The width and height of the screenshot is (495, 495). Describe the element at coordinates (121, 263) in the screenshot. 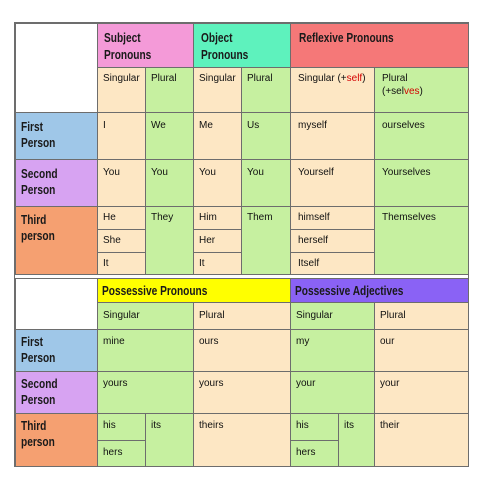

I see `subject-singular-third-it: It` at that location.